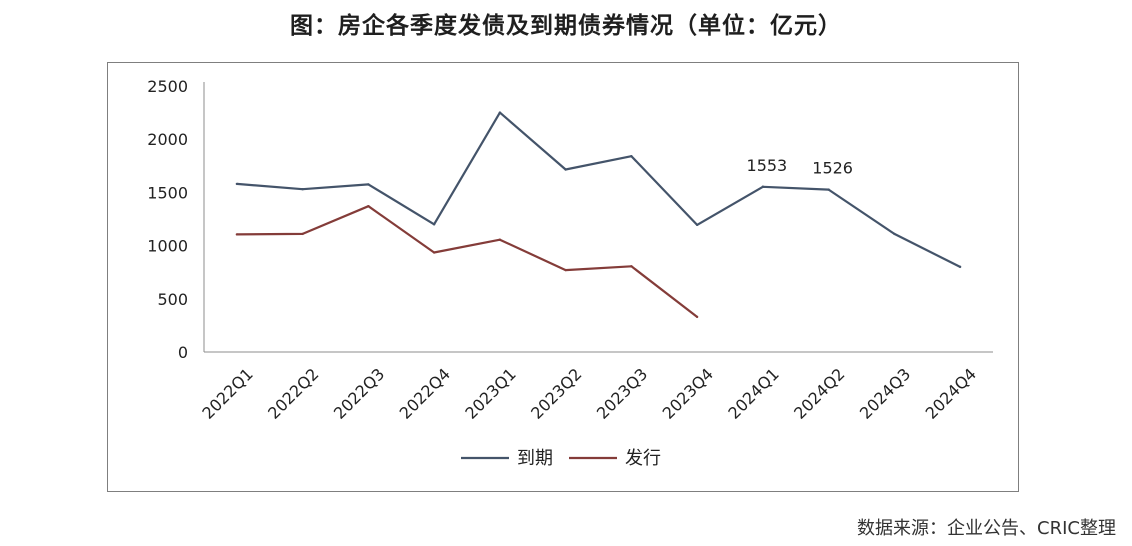  I want to click on x-tick-label: 2022Q1, so click(227, 393).